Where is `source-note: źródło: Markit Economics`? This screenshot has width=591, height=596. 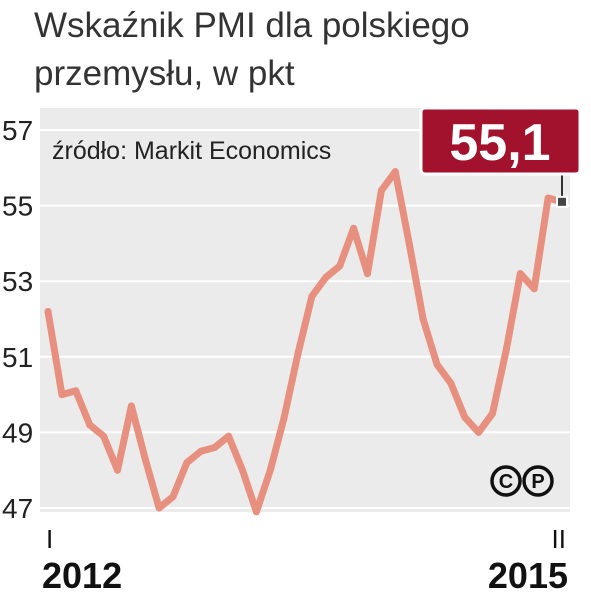 source-note: źródło: Markit Economics is located at coordinates (191, 151).